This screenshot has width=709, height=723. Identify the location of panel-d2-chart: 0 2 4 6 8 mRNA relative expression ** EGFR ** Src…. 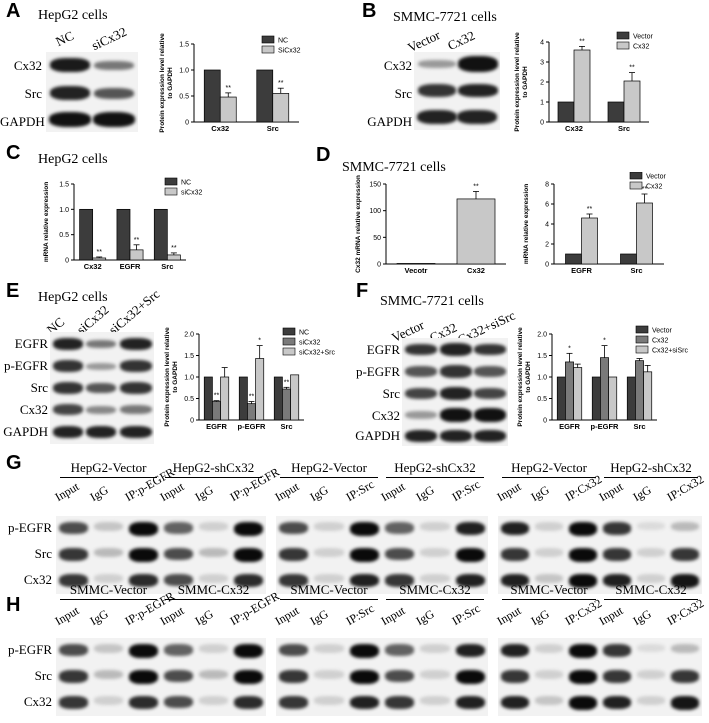
(595, 223).